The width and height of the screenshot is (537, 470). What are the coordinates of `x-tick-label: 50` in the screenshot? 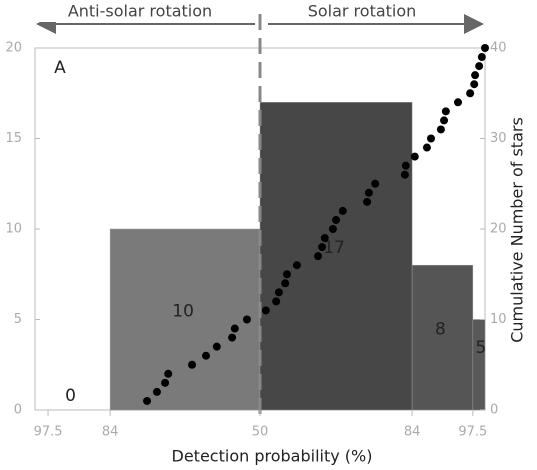 It's located at (260, 432).